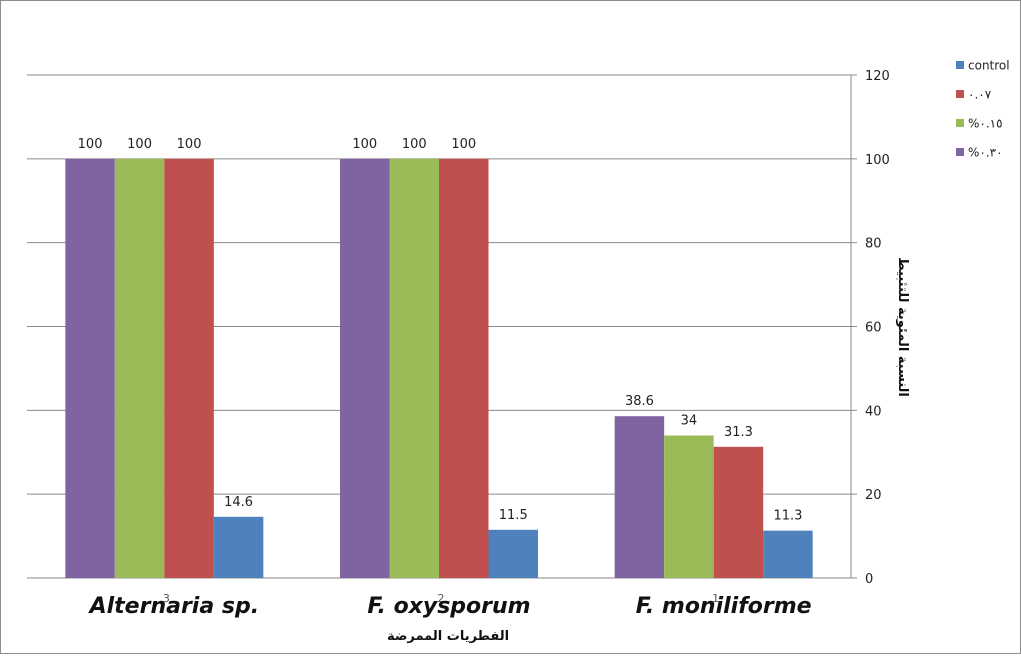 The height and width of the screenshot is (659, 1021). I want to click on data-label: 11.3, so click(787, 516).